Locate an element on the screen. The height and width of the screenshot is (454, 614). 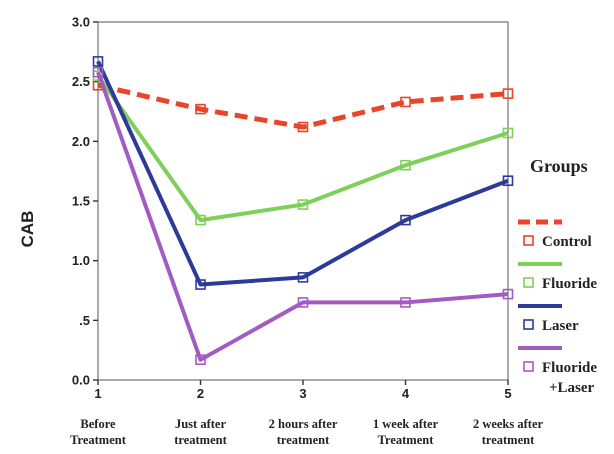
category-label: 2 hours after is located at coordinates (303, 424).